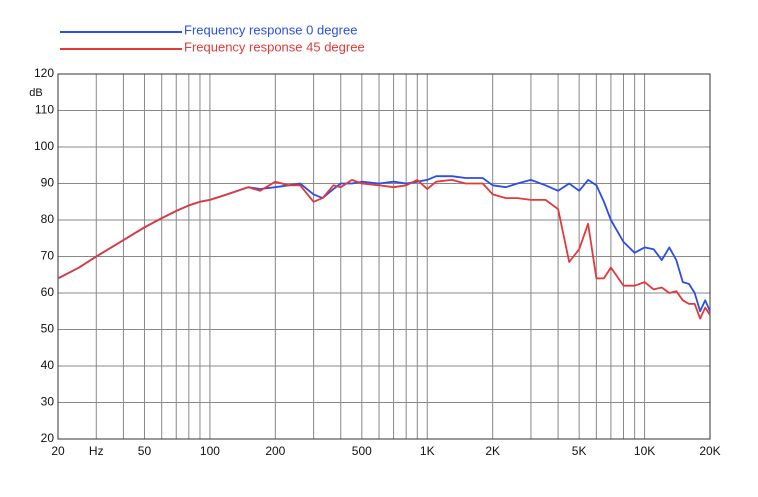 The width and height of the screenshot is (758, 497). What do you see at coordinates (644, 451) in the screenshot?
I see `x-tick-label: 10K` at bounding box center [644, 451].